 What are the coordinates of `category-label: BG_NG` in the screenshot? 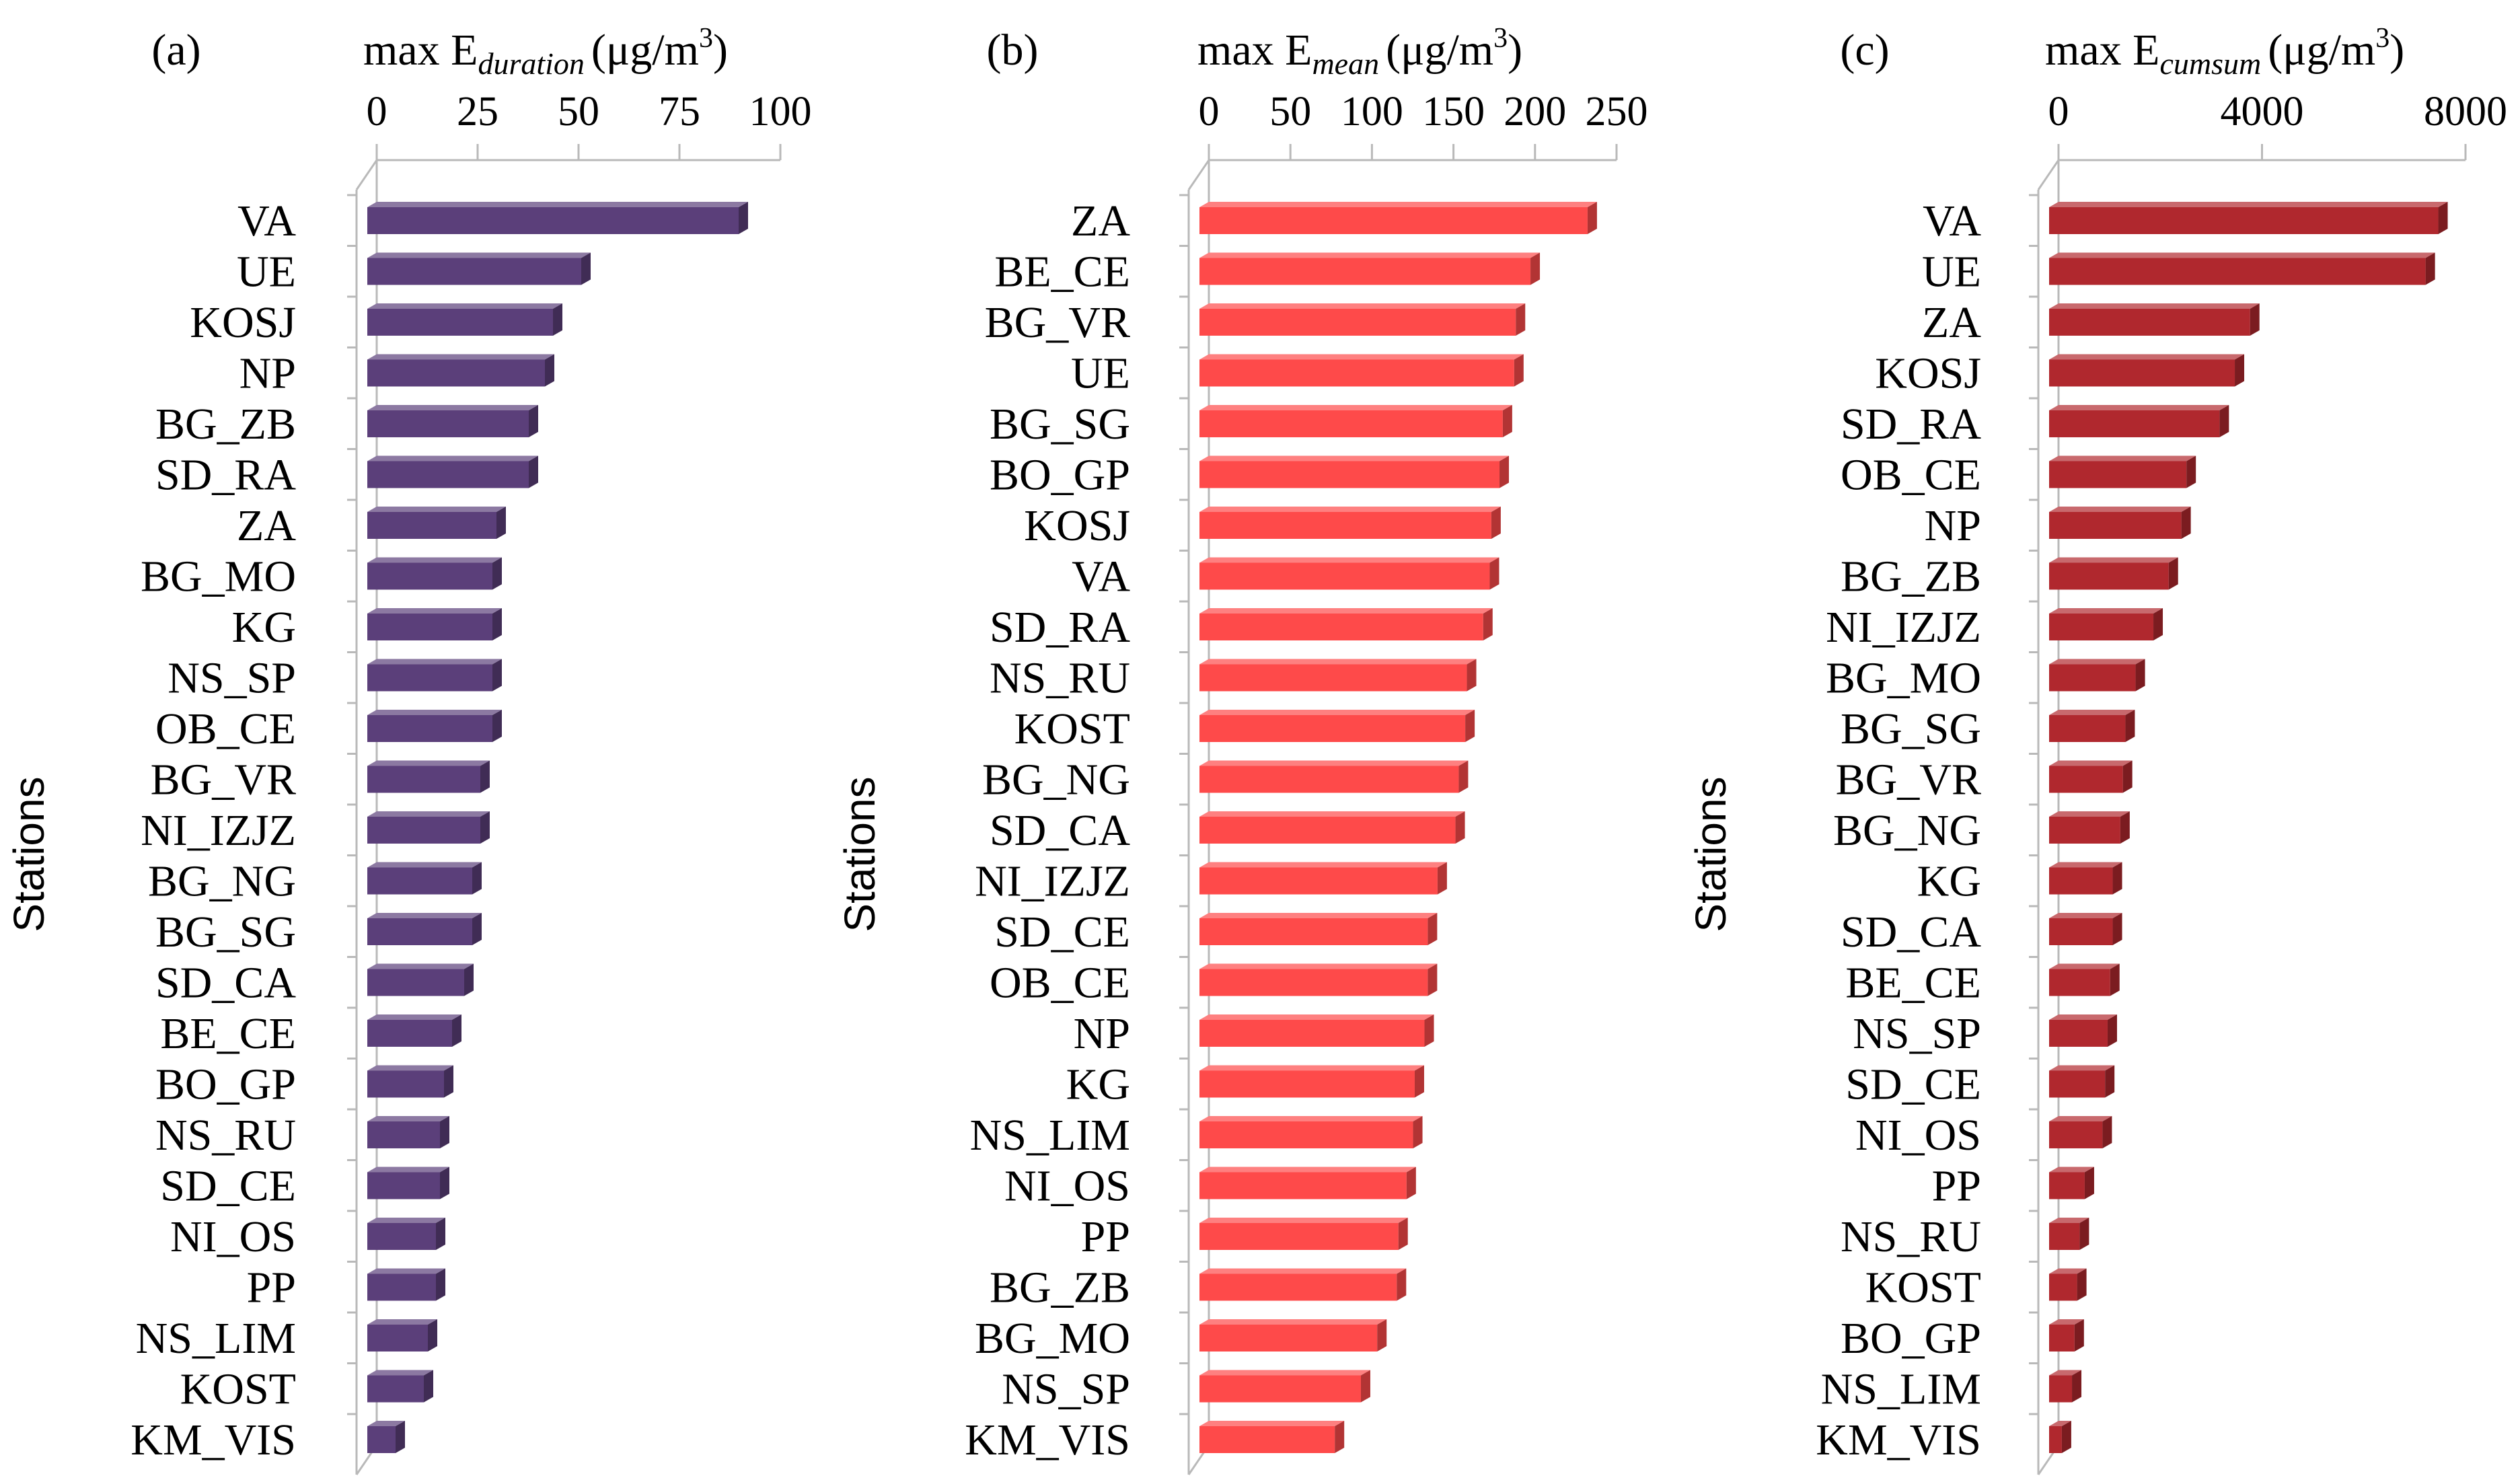 It's located at (1056, 780).